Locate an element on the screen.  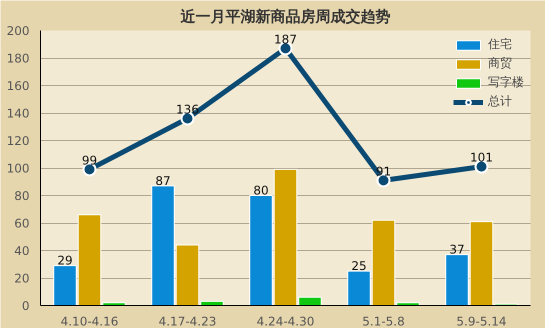
y-tick-label: 80 is located at coordinates (22, 196).